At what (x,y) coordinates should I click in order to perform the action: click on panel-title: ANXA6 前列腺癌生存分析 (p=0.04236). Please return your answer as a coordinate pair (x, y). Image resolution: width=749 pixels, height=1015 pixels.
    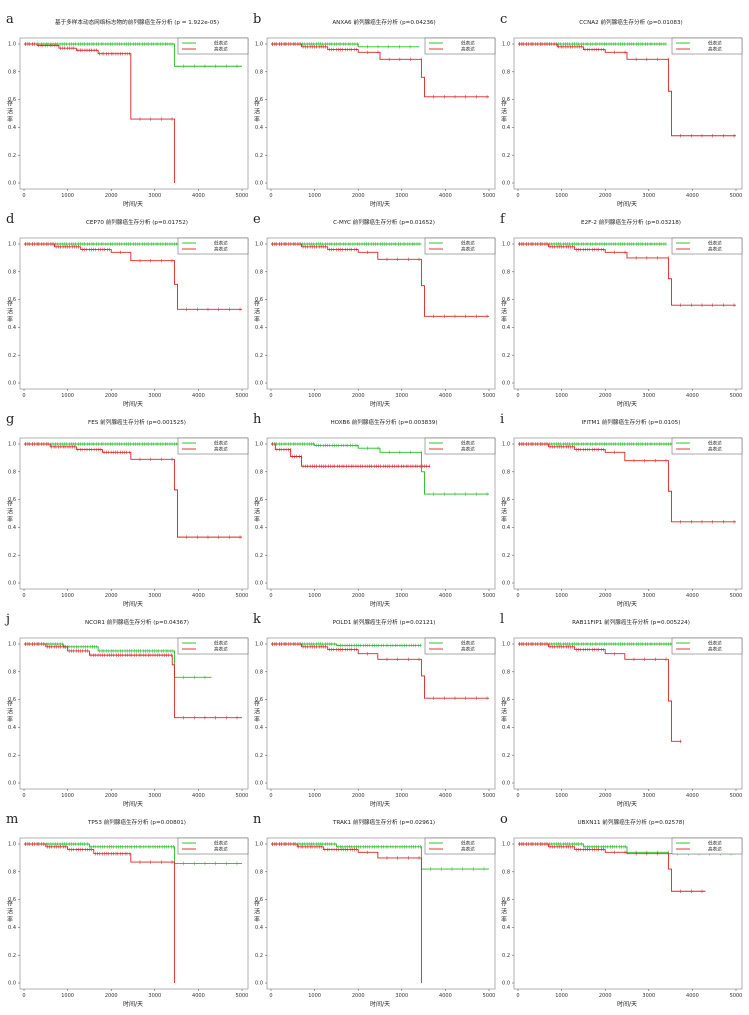
    Looking at the image, I should click on (383, 22).